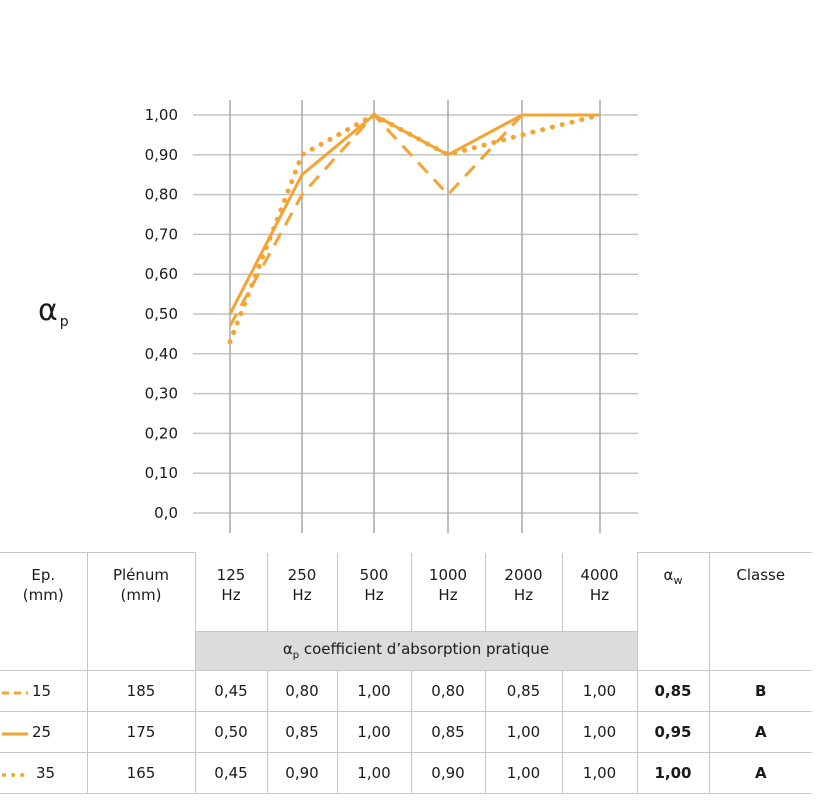 The width and height of the screenshot is (818, 801). Describe the element at coordinates (141, 611) in the screenshot. I see `header-plenum: Plénum (mm)` at that location.